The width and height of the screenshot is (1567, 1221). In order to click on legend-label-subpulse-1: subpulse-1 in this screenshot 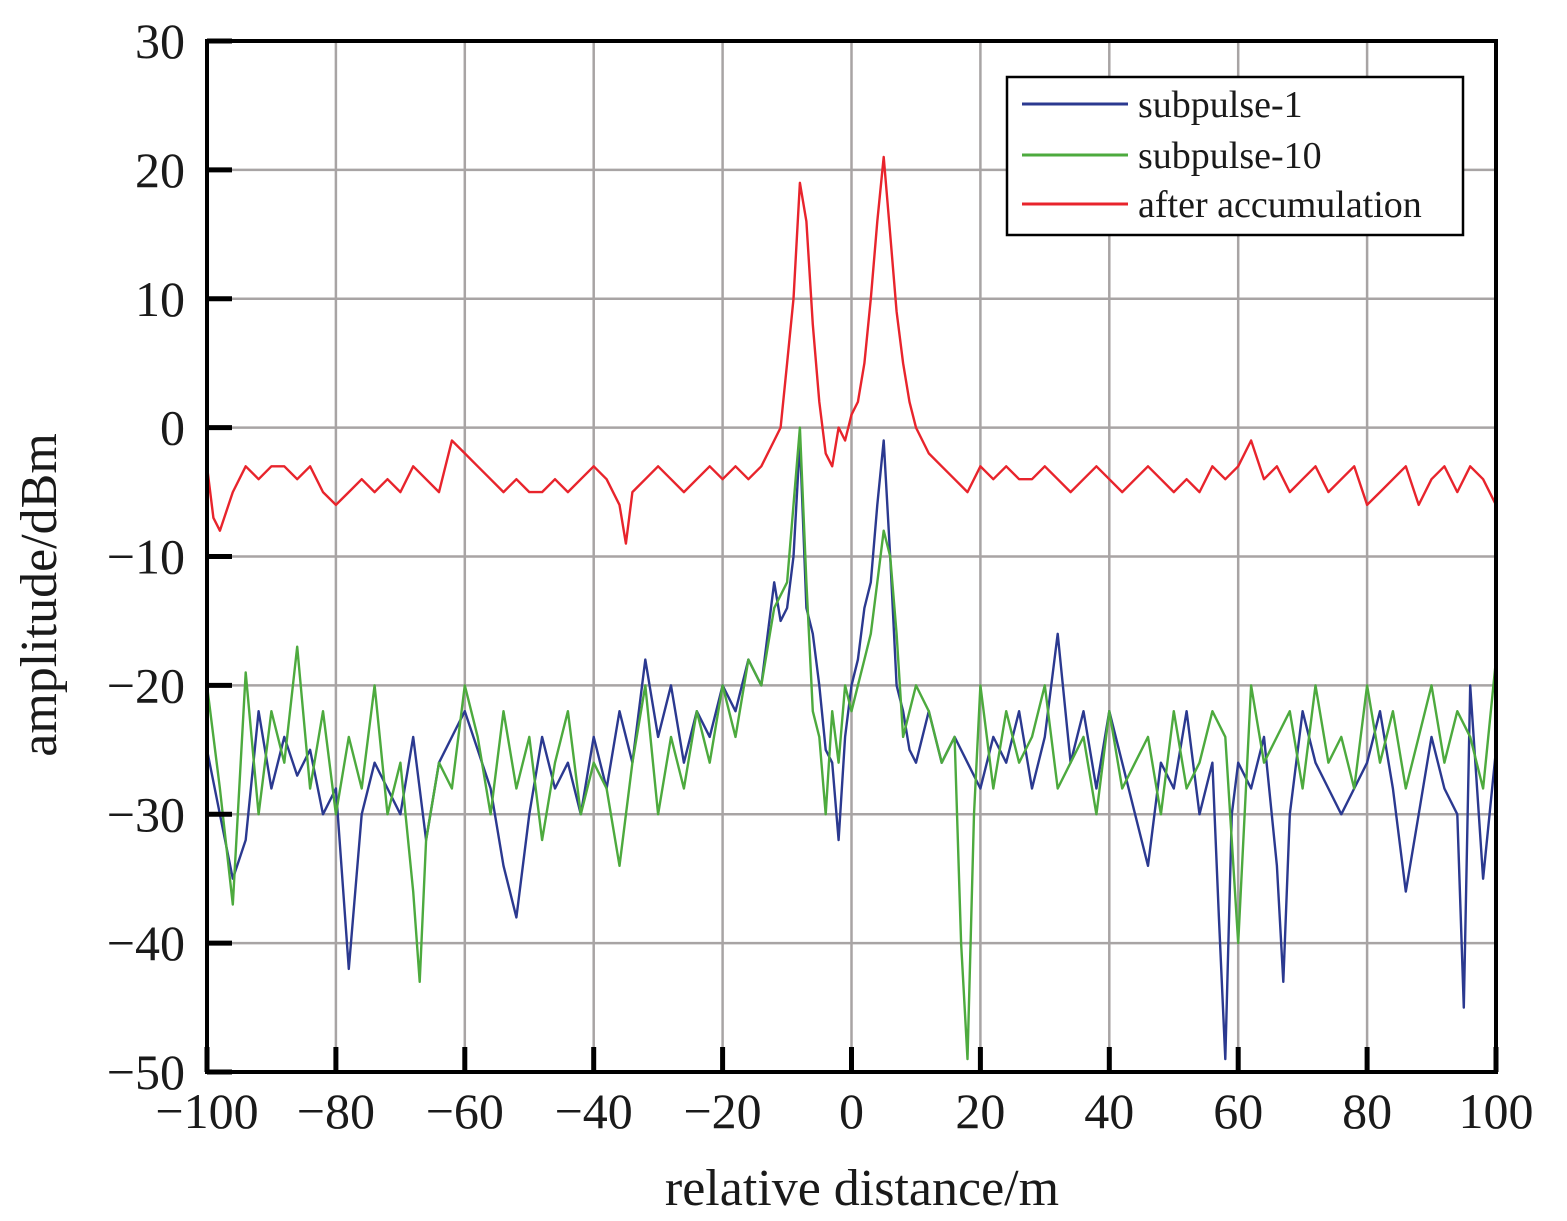, I will do `click(1220, 105)`.